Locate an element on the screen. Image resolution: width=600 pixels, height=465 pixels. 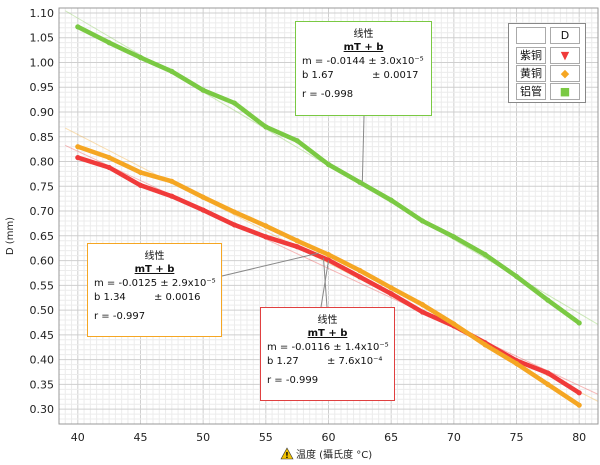
legend-label: 紫铜 is located at coordinates (531, 55).